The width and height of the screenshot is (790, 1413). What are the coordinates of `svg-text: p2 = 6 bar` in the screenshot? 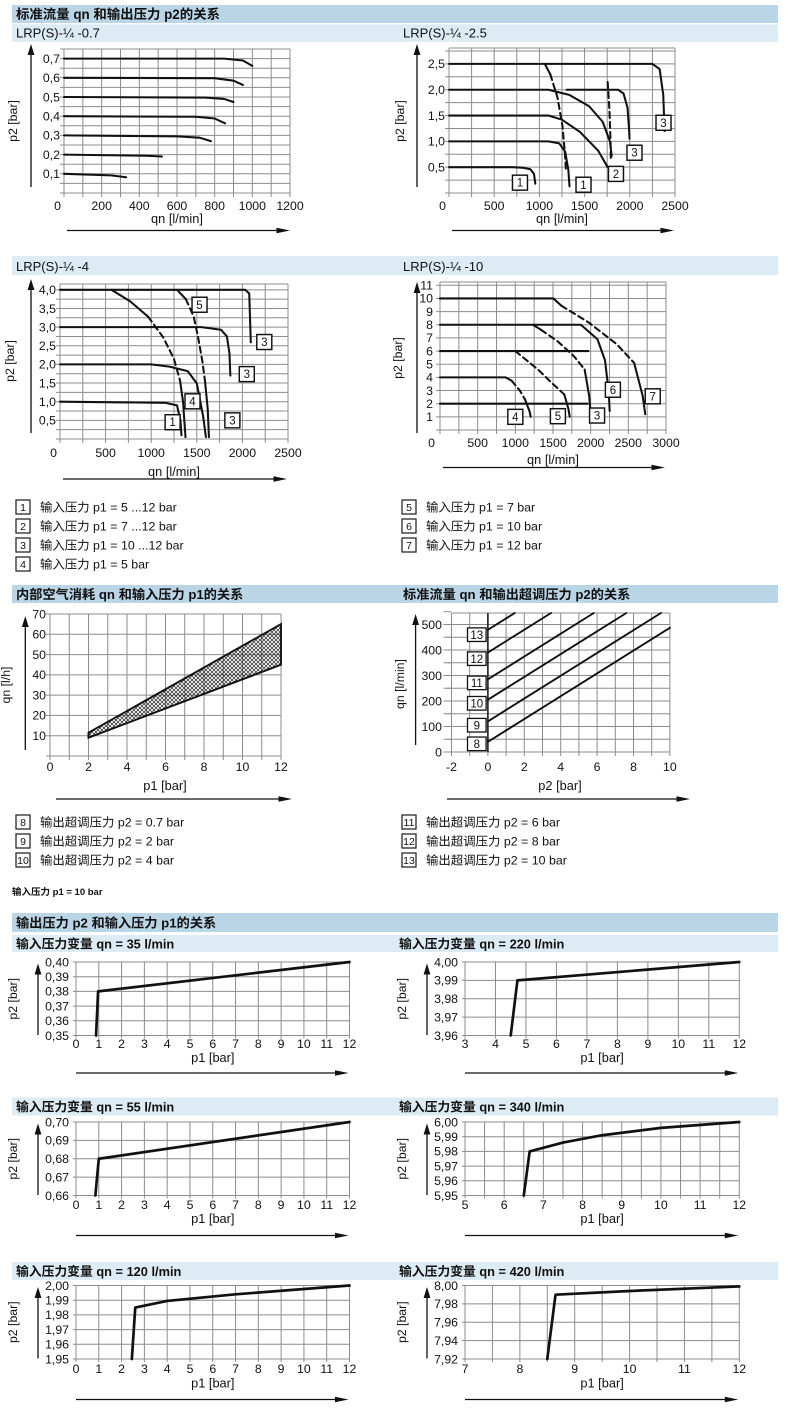 It's located at (530, 823).